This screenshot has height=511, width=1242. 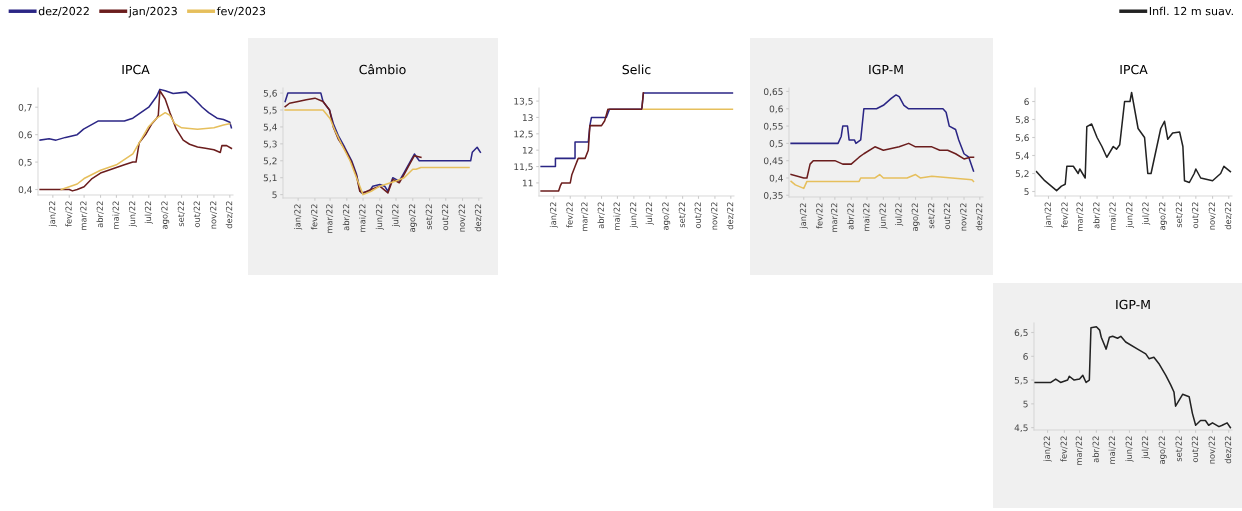 What do you see at coordinates (382, 69) in the screenshot?
I see `chart-title: Câmbio` at bounding box center [382, 69].